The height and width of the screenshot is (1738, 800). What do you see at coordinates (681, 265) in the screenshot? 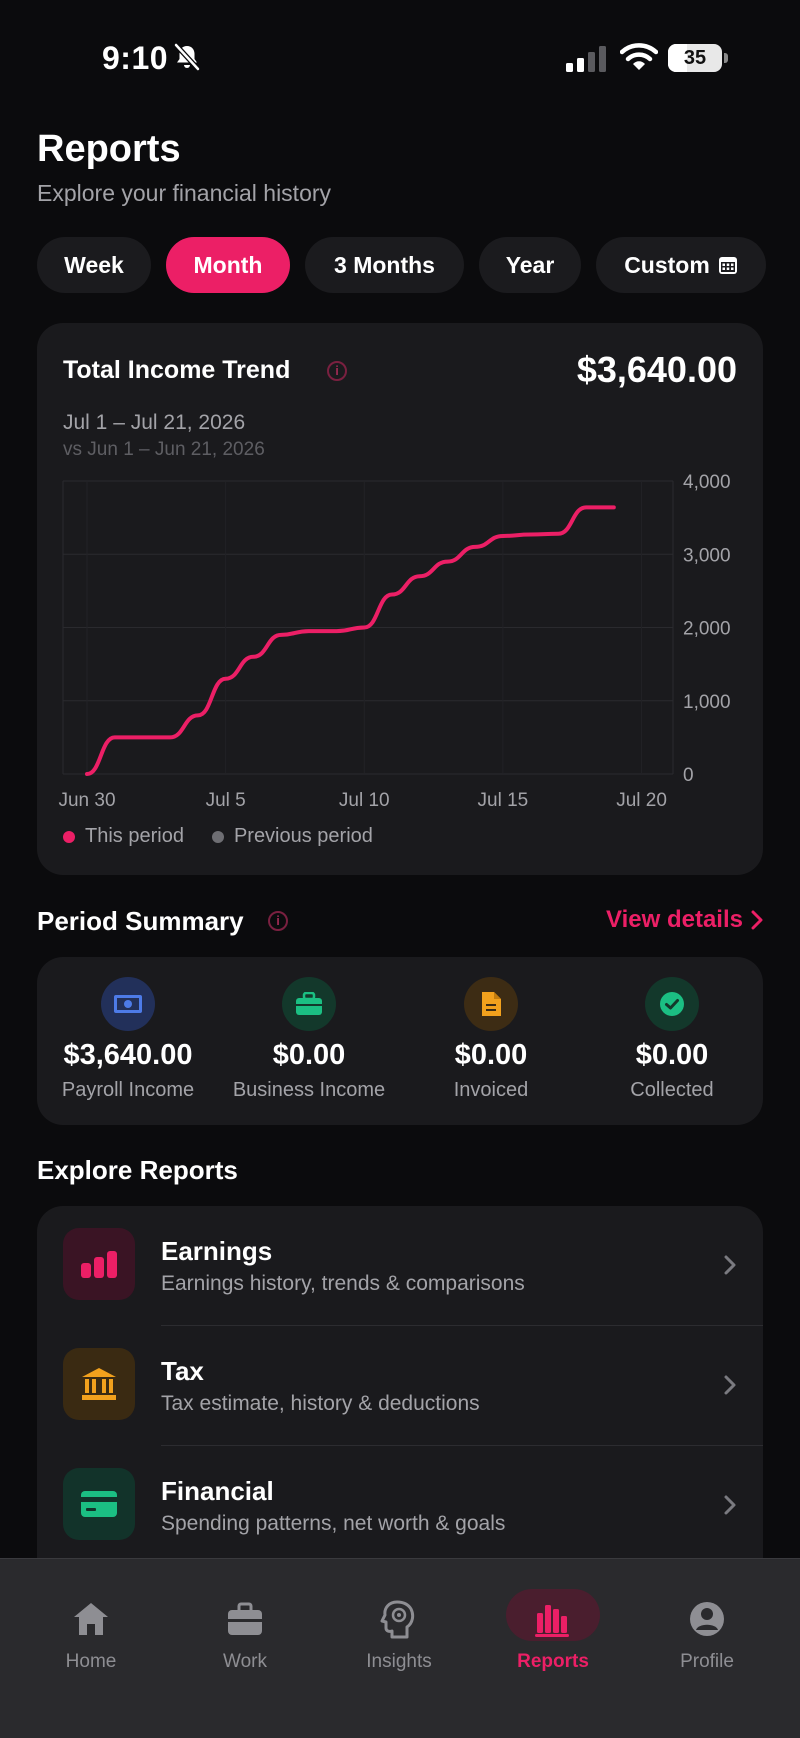
I see `tab-custom: Custom` at bounding box center [681, 265].